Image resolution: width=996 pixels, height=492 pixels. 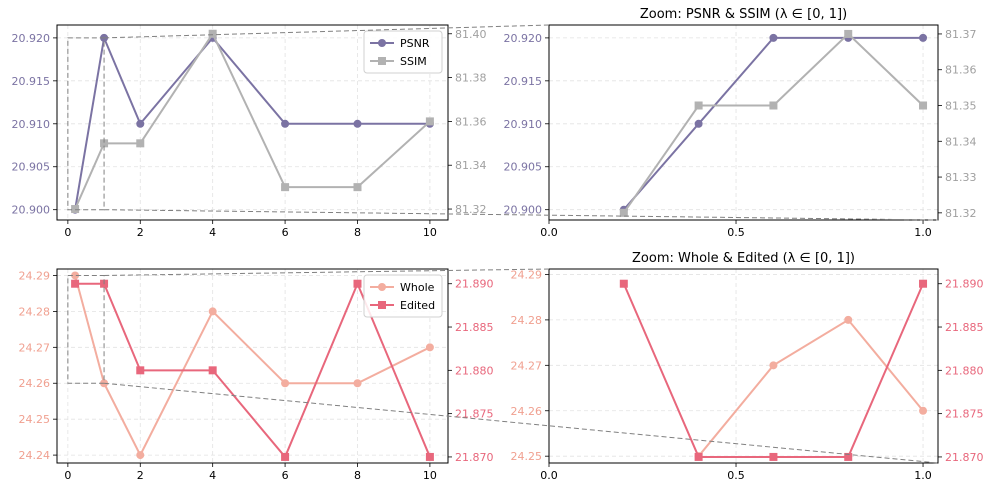 I want to click on legend-label: SSIM, so click(x=413, y=61).